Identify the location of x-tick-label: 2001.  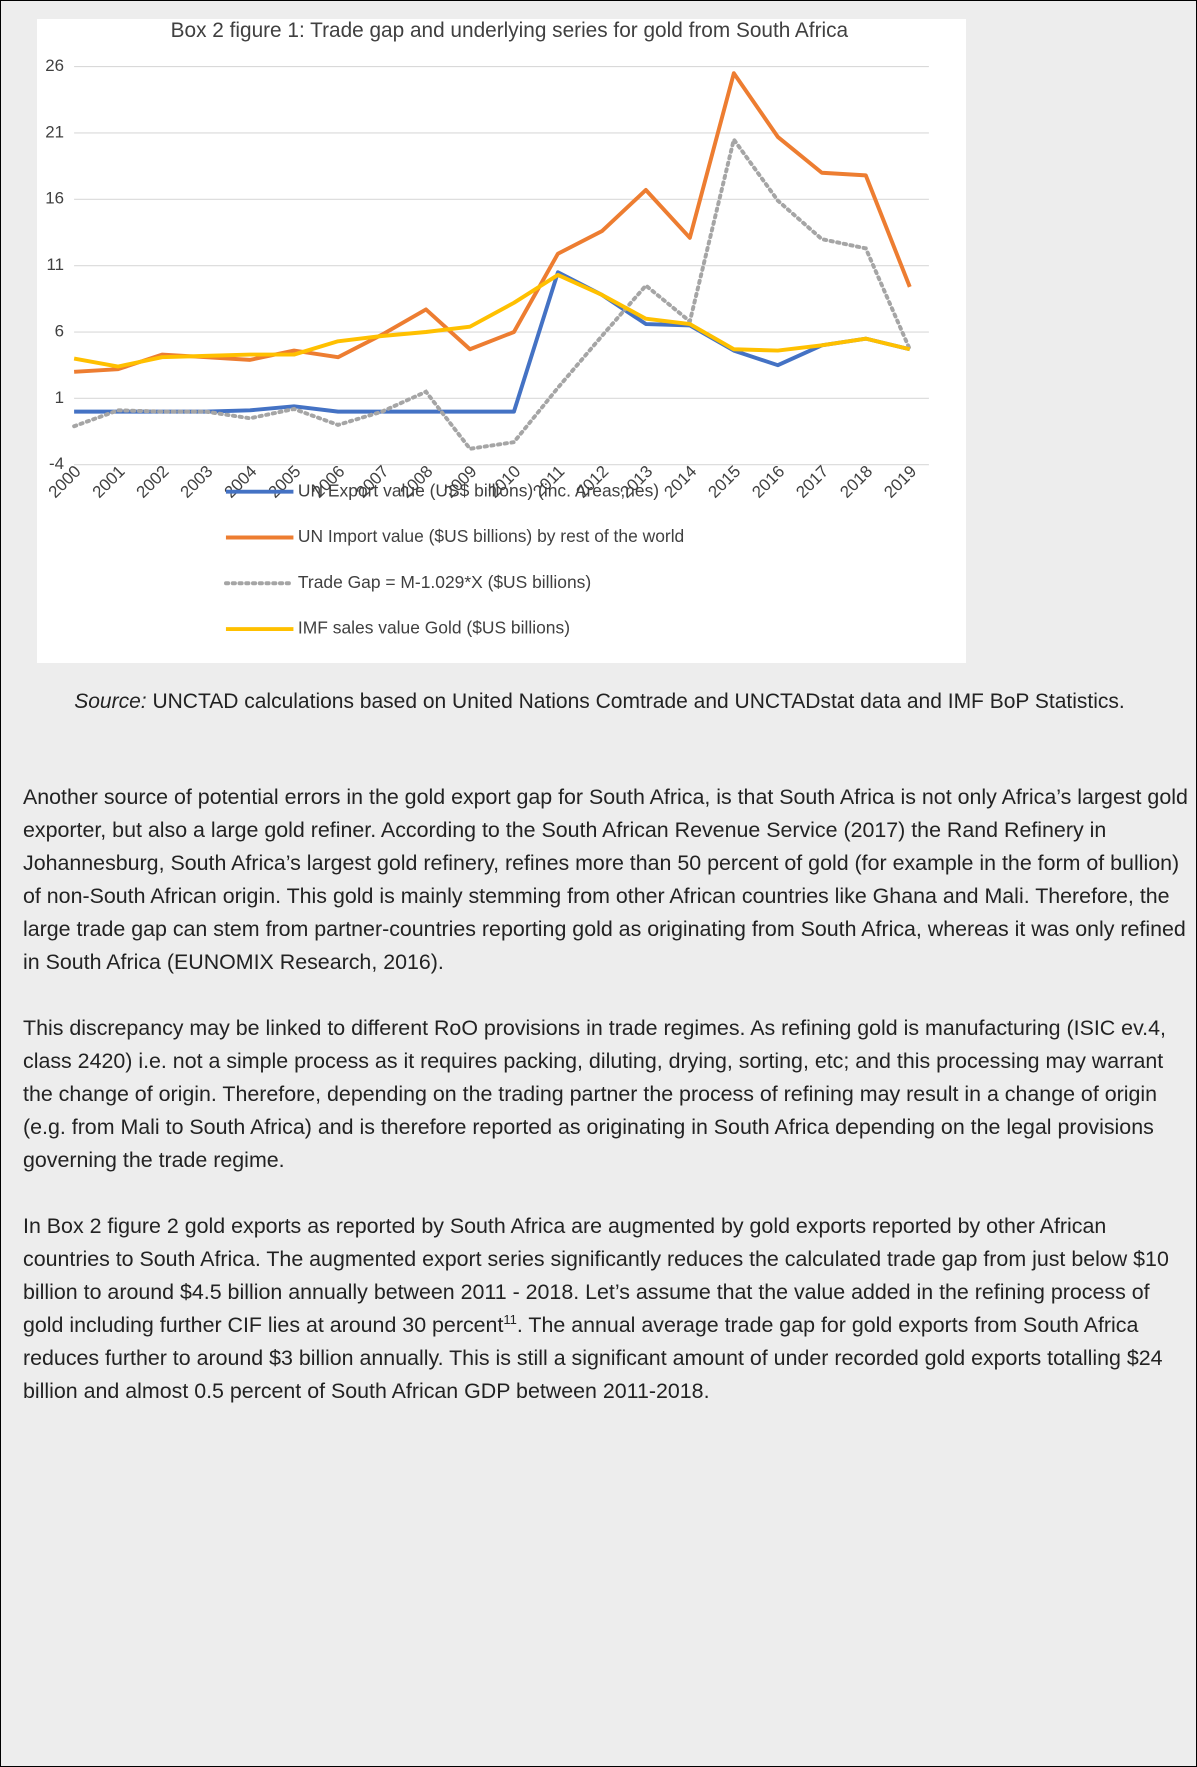
(109, 482).